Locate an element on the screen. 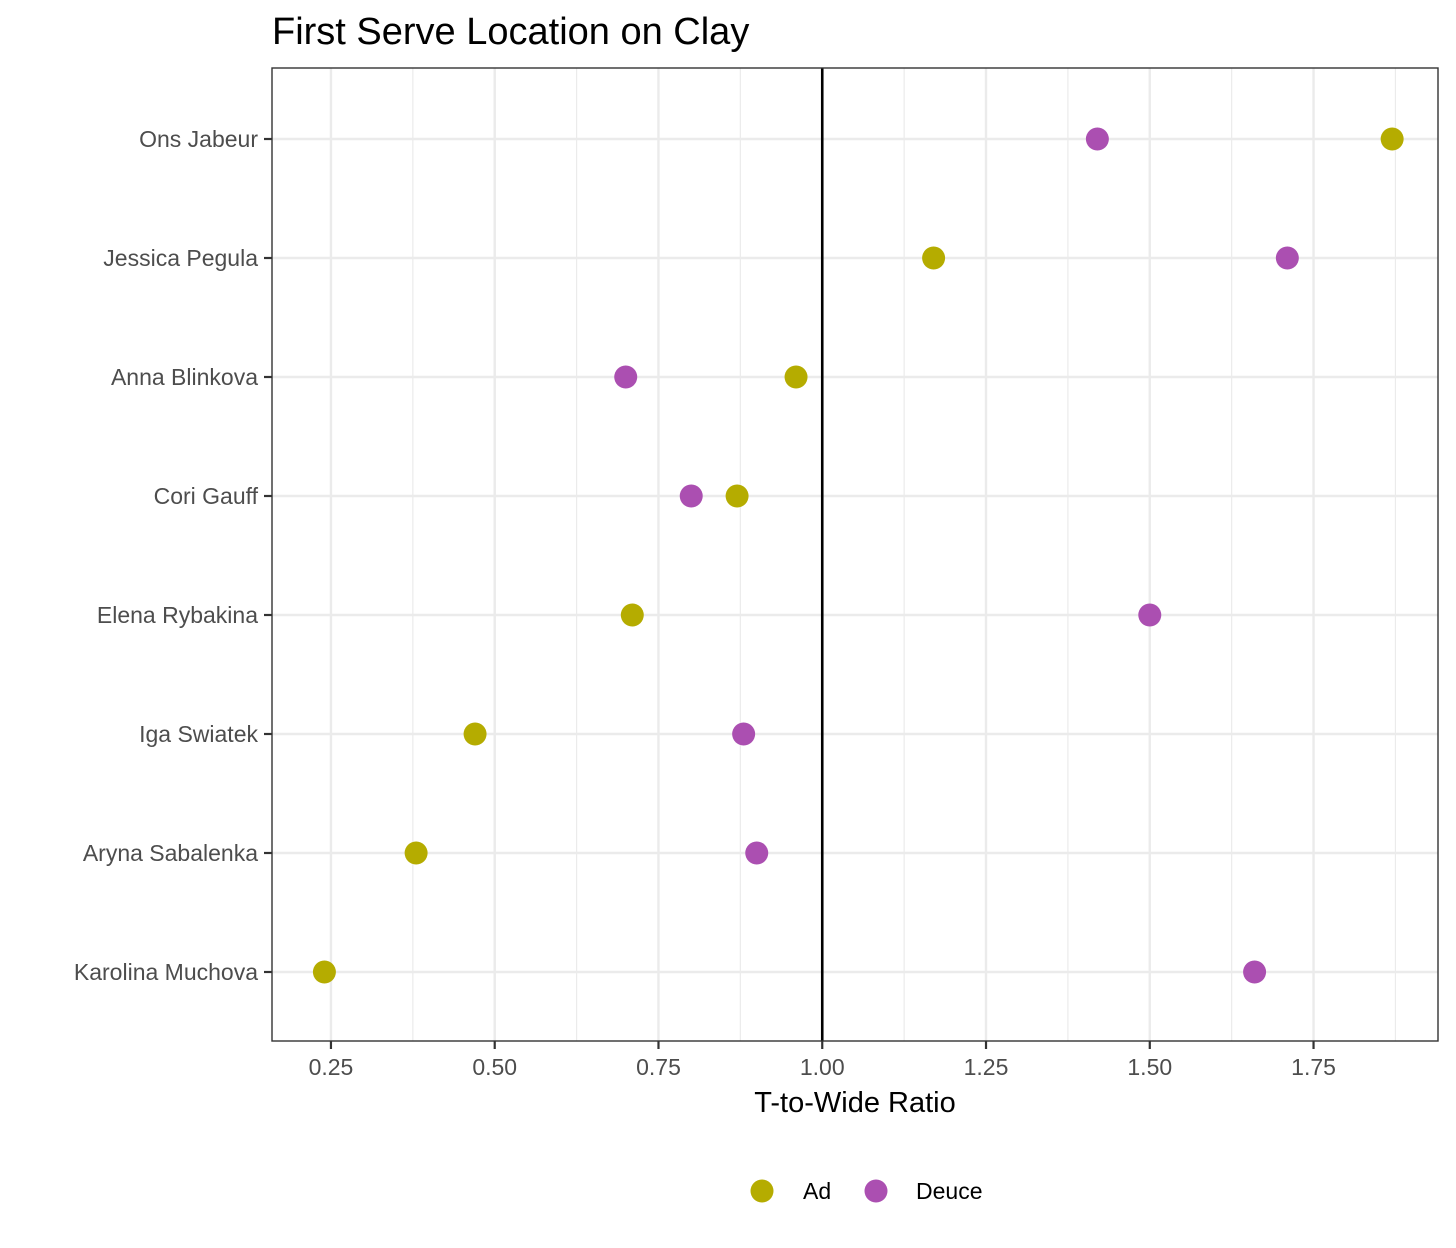 Image resolution: width=1456 pixels, height=1248 pixels. legend: Ad Deuce is located at coordinates (866, 1191).